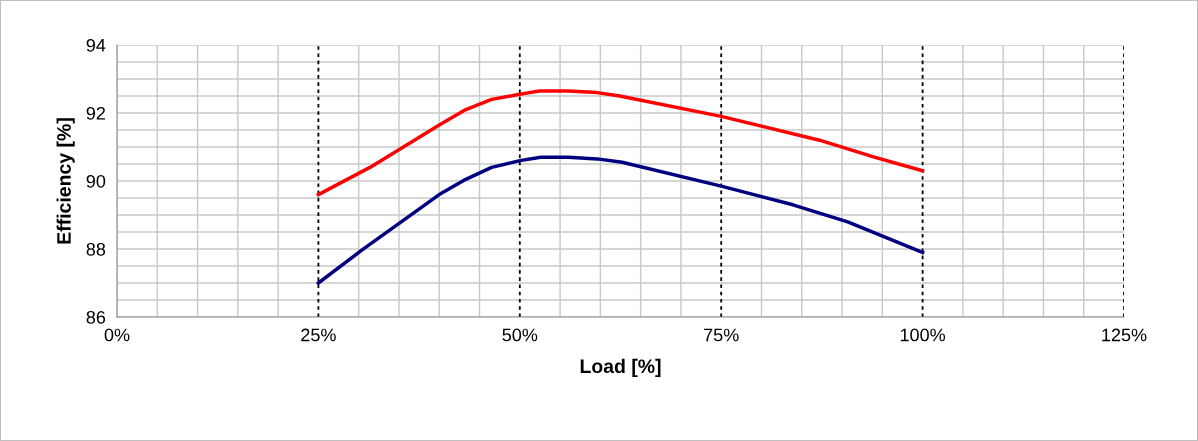 The width and height of the screenshot is (1198, 441). What do you see at coordinates (520, 335) in the screenshot?
I see `x-tick-label: 50%` at bounding box center [520, 335].